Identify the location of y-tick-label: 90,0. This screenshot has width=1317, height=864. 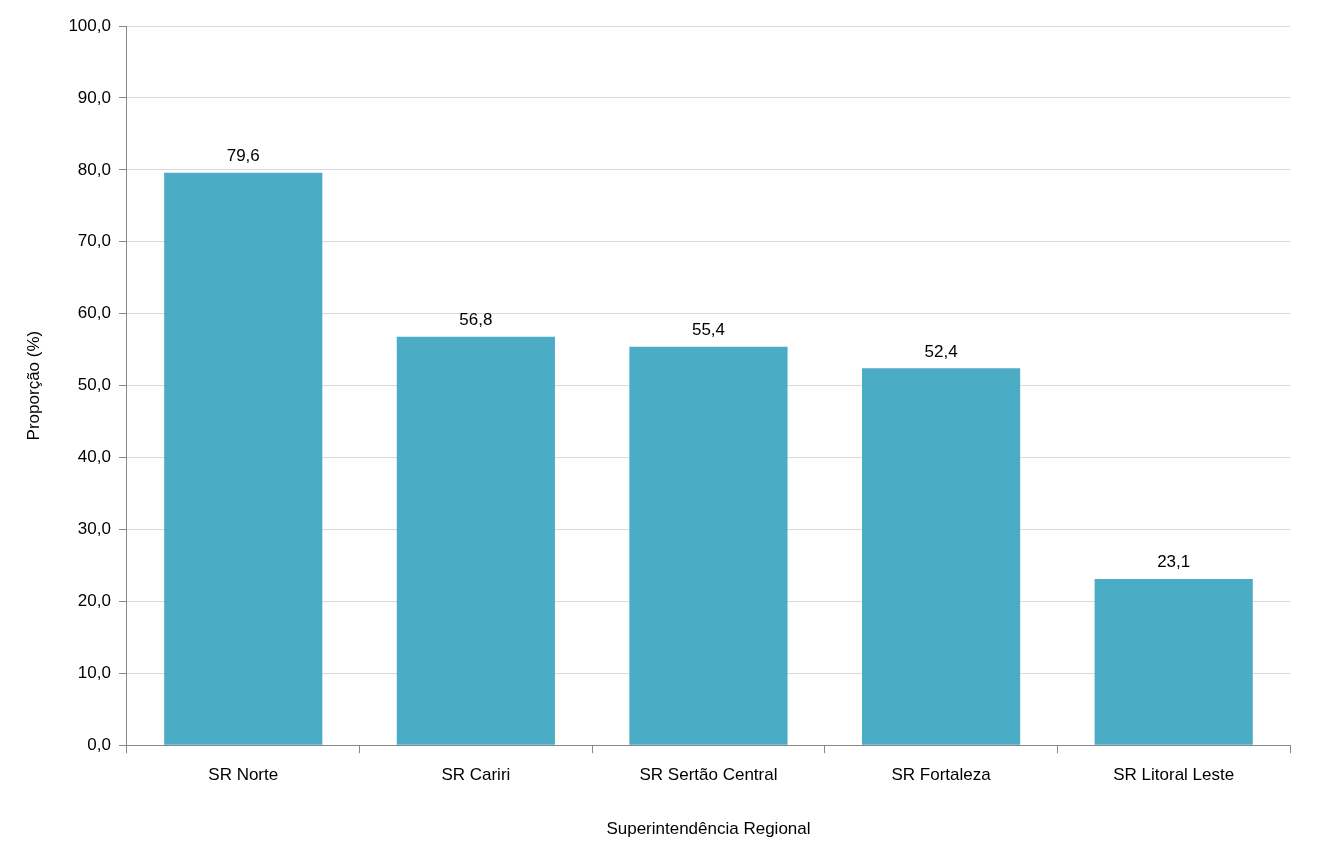
(94, 97).